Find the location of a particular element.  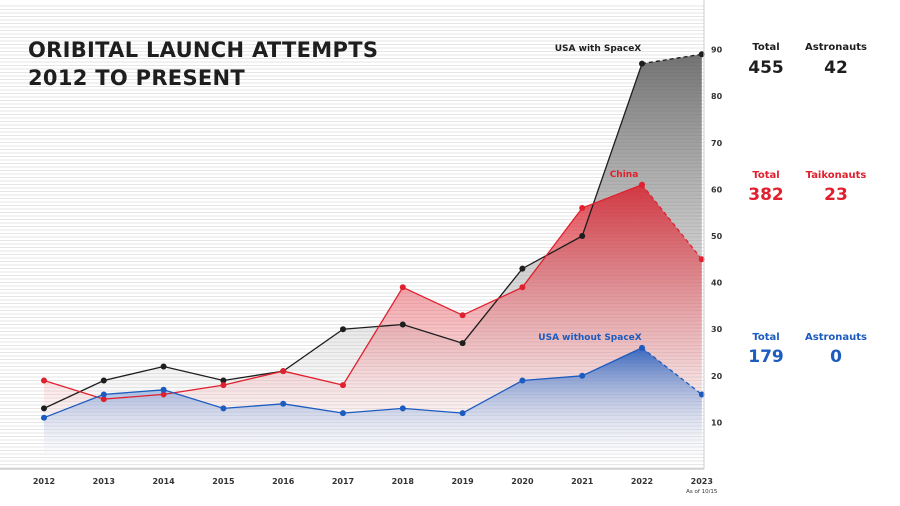

dashed-segment-usa-without-spacex is located at coordinates (672, 371).